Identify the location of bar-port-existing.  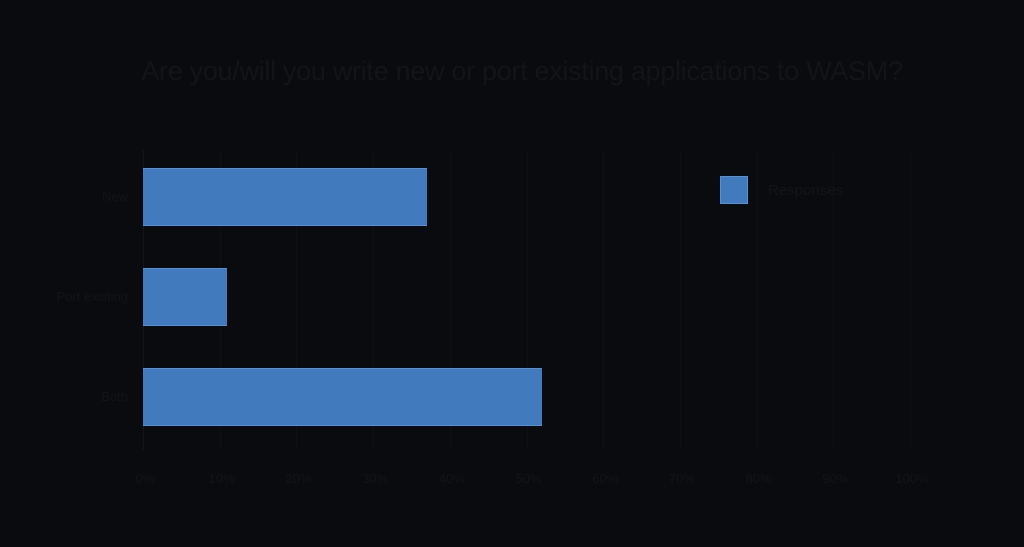
(185, 297).